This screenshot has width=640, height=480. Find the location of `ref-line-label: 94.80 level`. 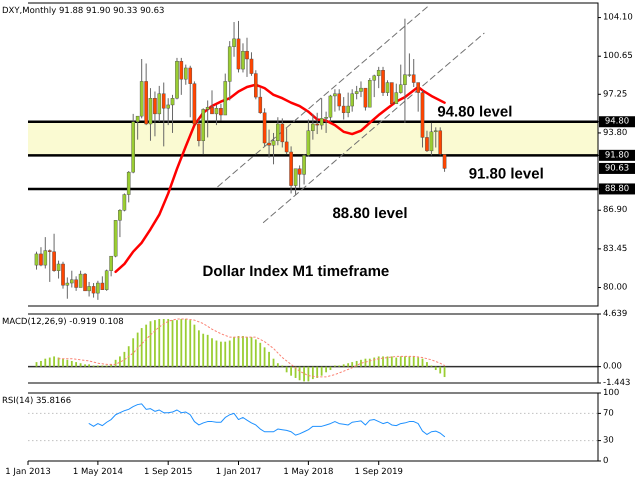

ref-line-label: 94.80 level is located at coordinates (474, 111).